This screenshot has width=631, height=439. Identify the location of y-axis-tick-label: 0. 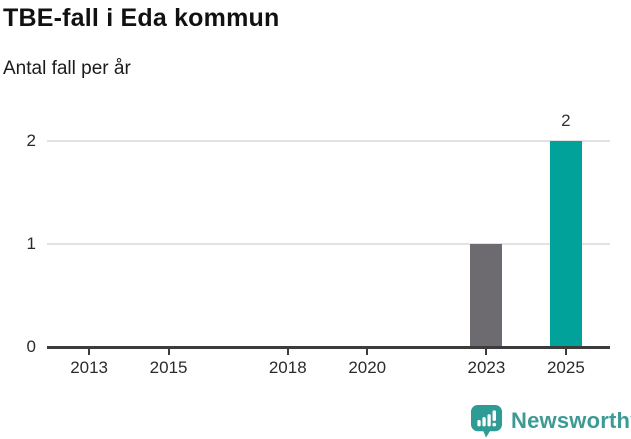
(31, 346).